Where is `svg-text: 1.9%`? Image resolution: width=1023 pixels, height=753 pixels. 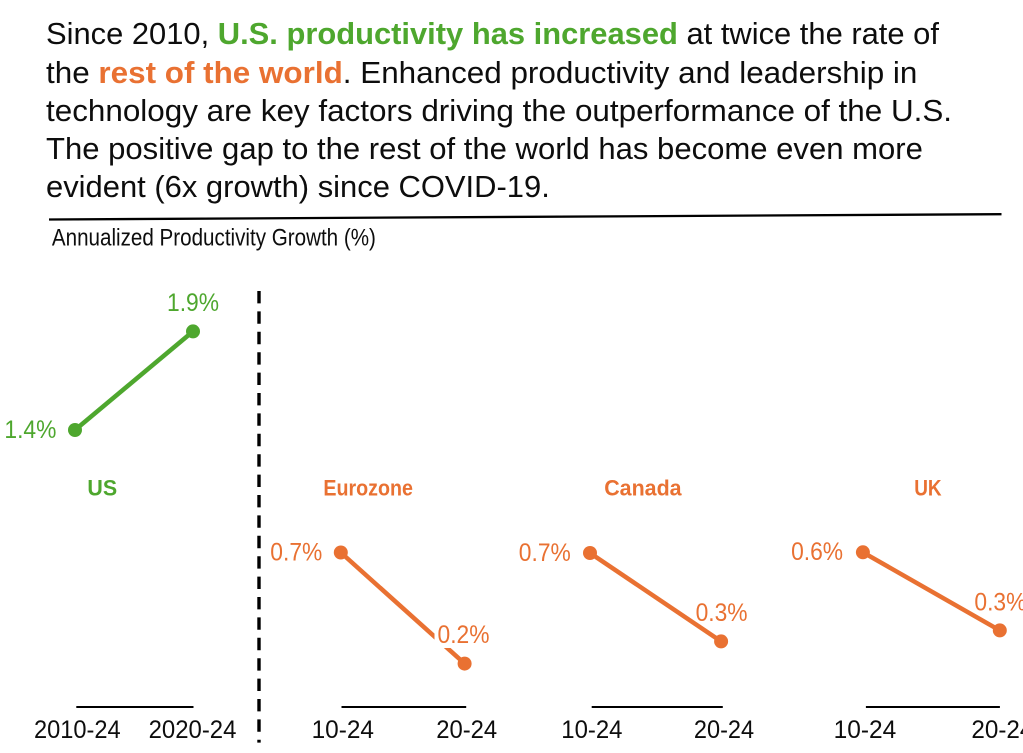 svg-text: 1.9% is located at coordinates (193, 303).